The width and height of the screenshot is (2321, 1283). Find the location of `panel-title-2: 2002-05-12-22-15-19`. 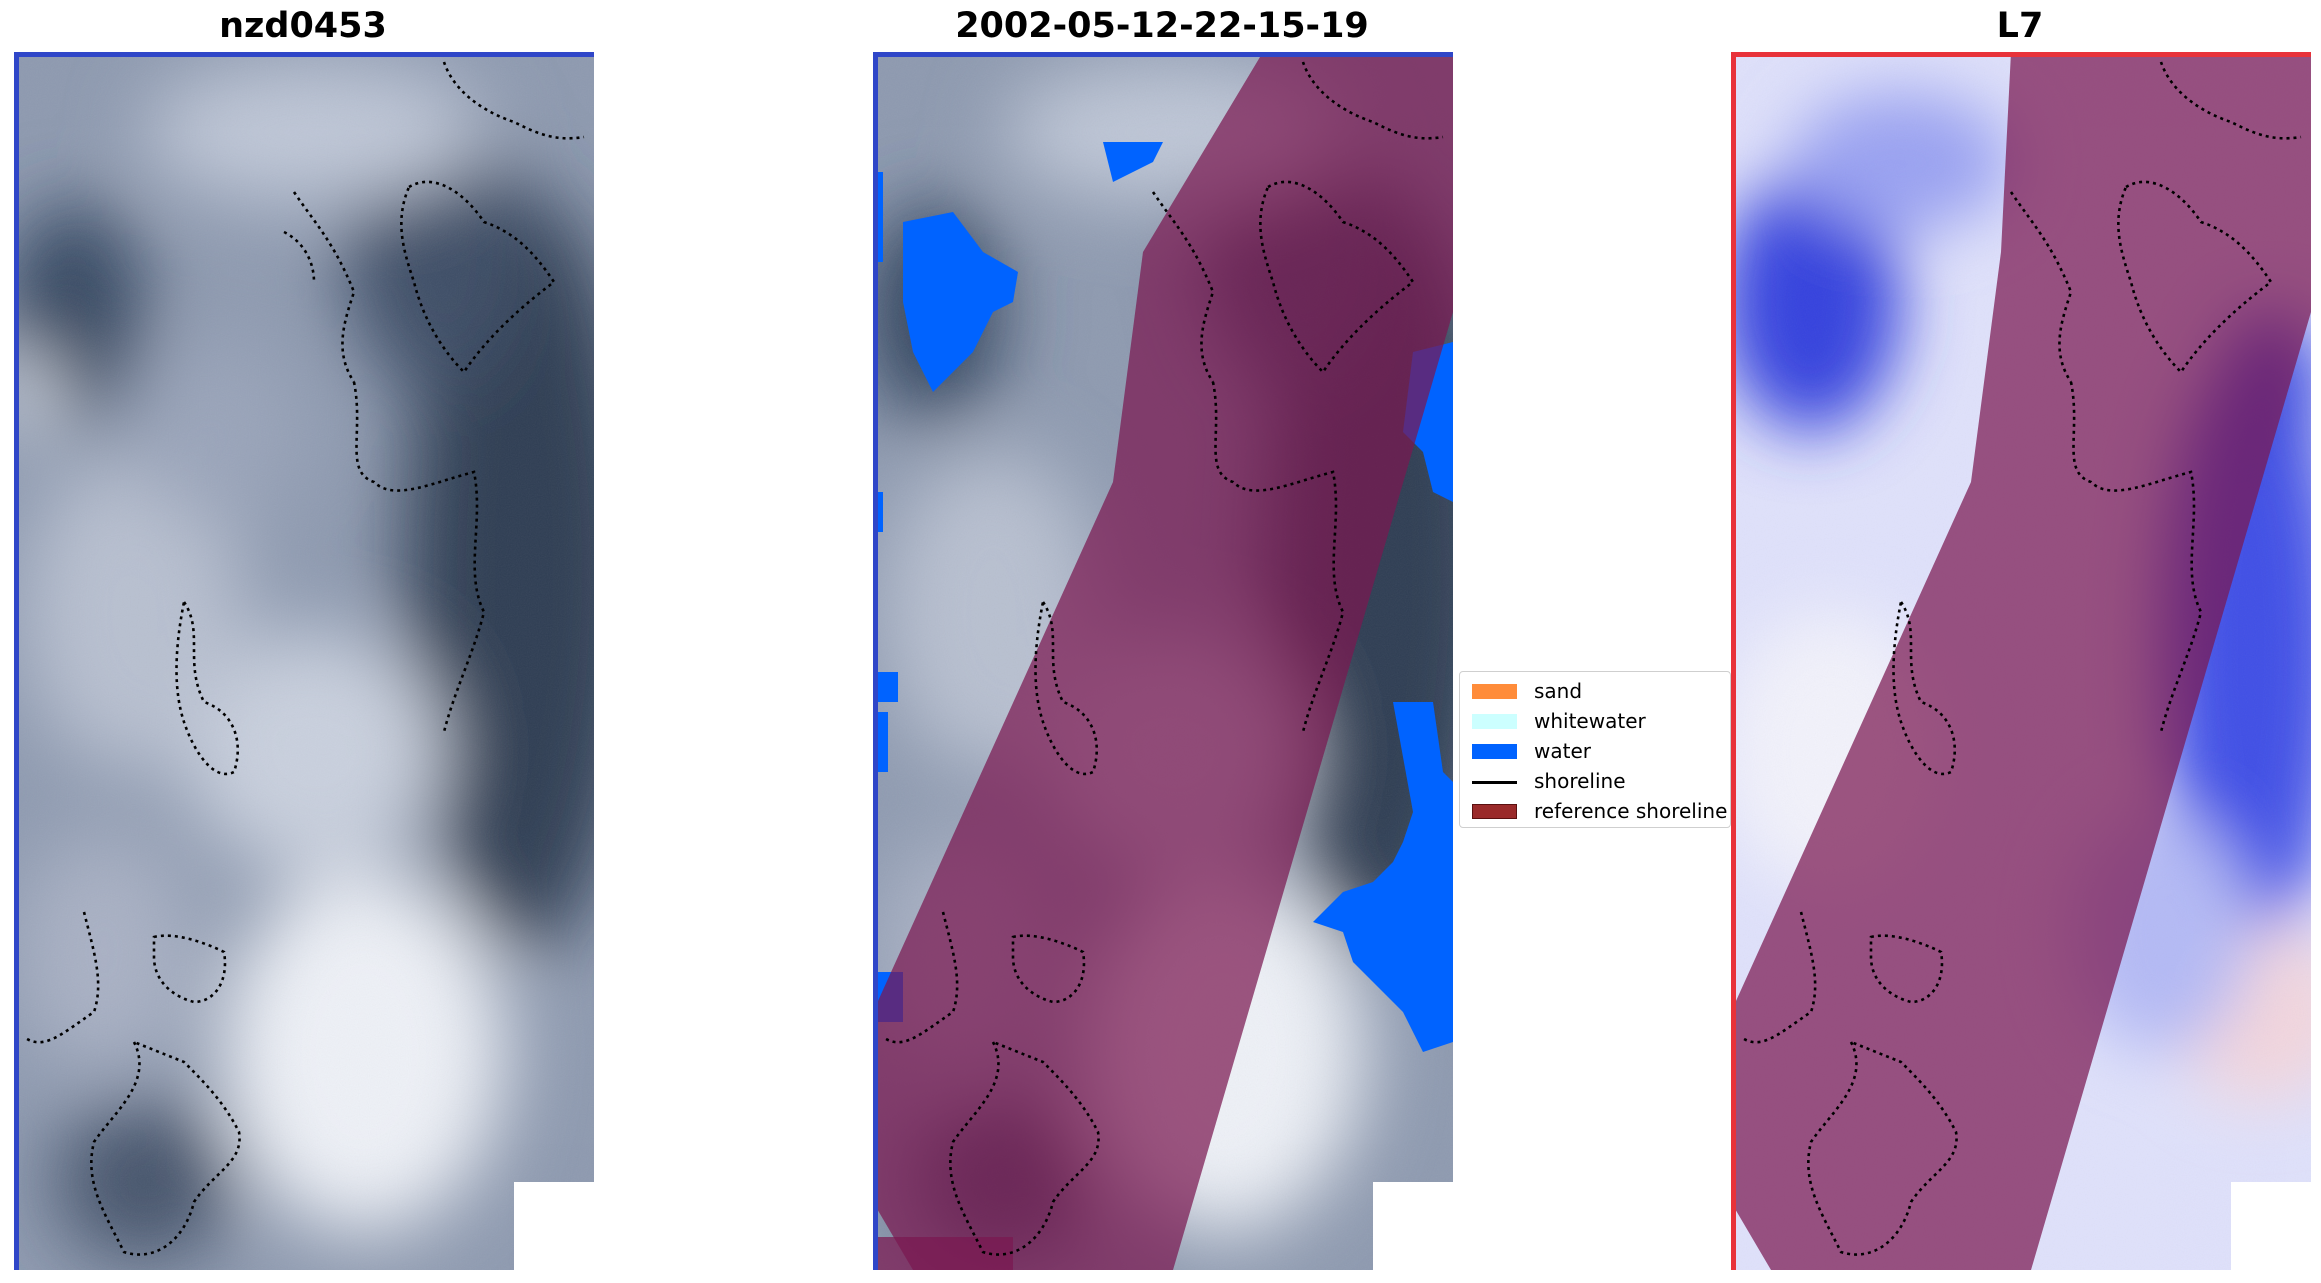

panel-title-2: 2002-05-12-22-15-19 is located at coordinates (1162, 26).